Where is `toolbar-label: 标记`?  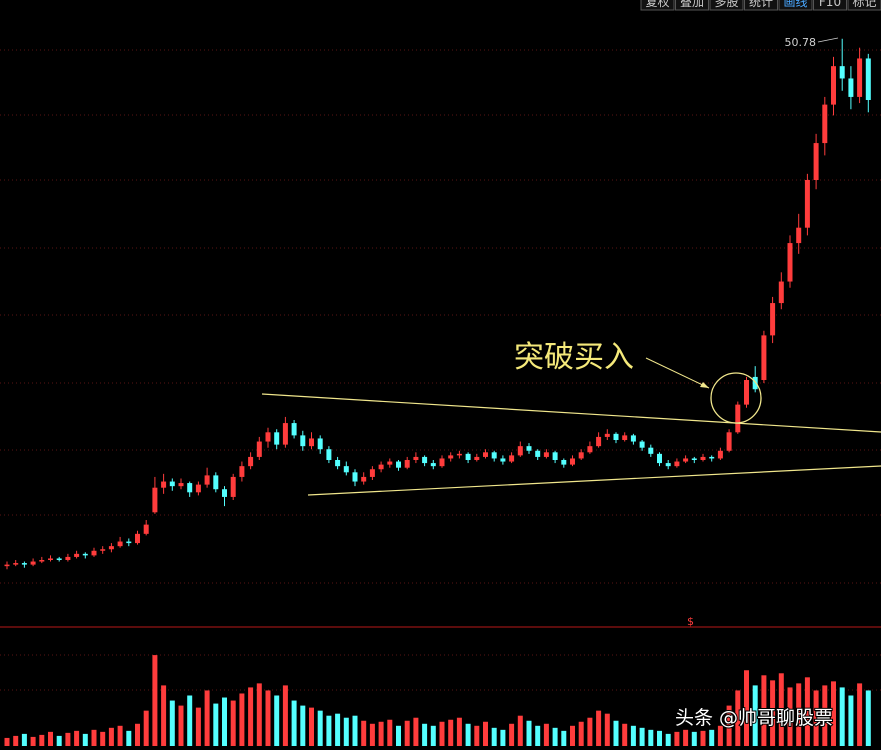
toolbar-label: 标记 is located at coordinates (864, 4).